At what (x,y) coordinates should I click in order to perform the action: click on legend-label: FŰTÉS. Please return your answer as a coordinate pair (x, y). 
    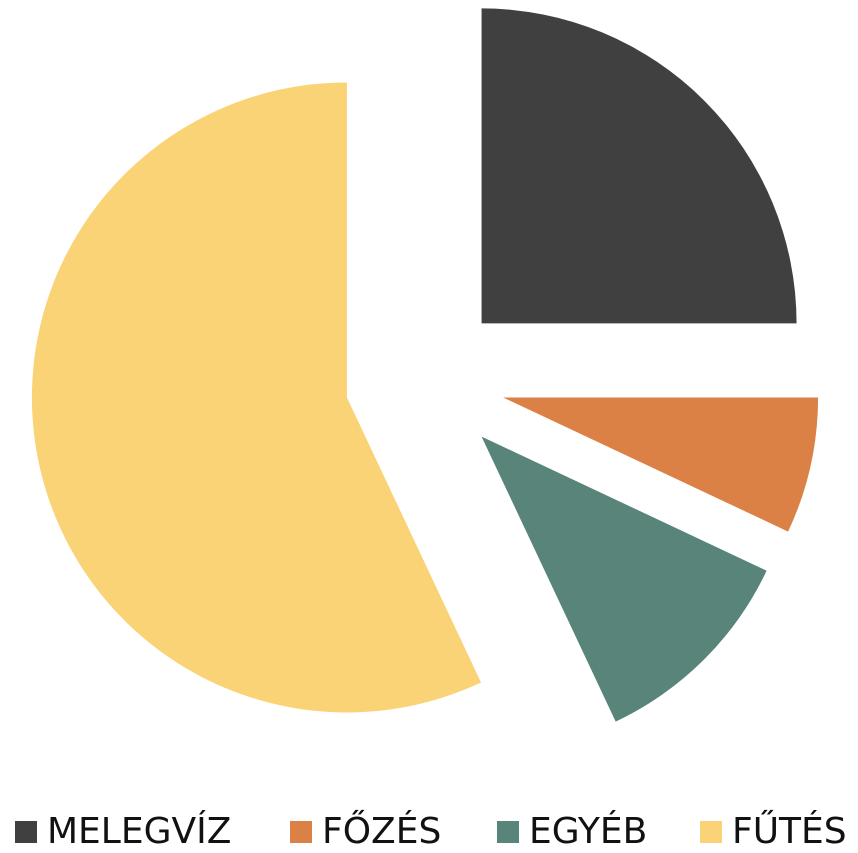
    Looking at the image, I should click on (789, 831).